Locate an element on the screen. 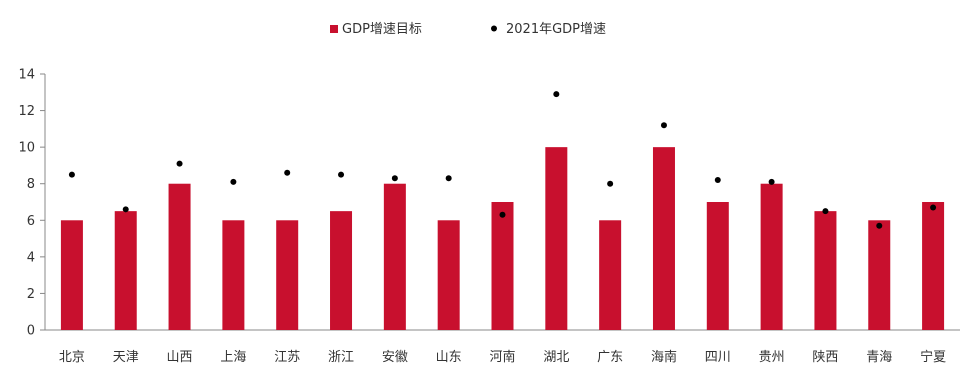 The height and width of the screenshot is (370, 966). x-tick-label: 江苏 is located at coordinates (287, 357).